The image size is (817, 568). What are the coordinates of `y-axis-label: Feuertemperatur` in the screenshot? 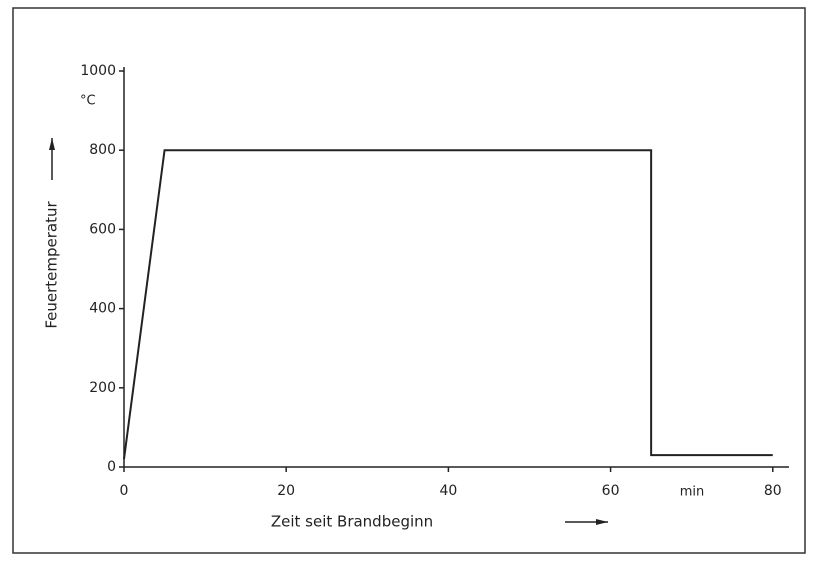 It's located at (52, 265).